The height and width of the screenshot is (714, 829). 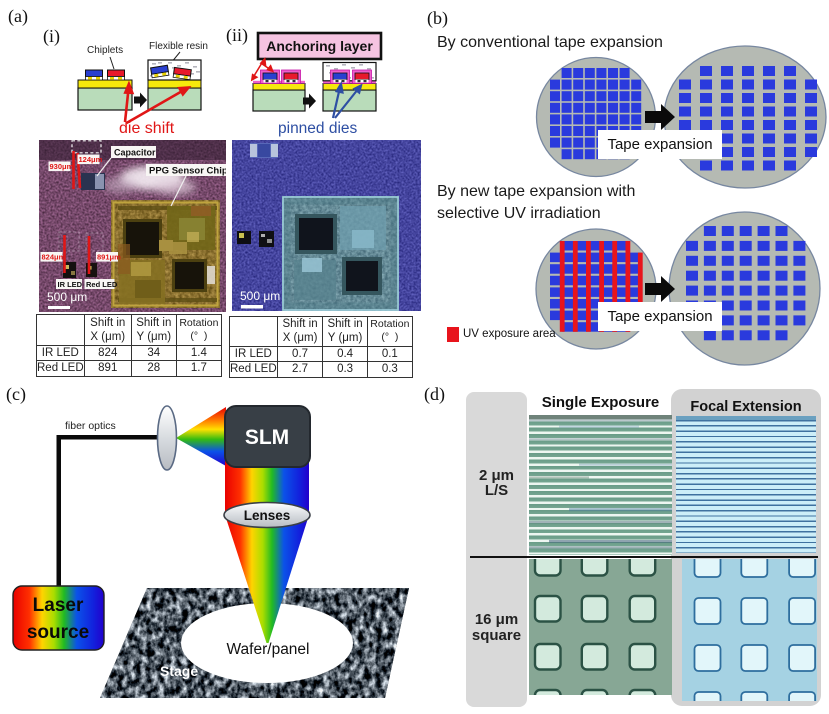 I want to click on svg-text: Laser, so click(x=58, y=605).